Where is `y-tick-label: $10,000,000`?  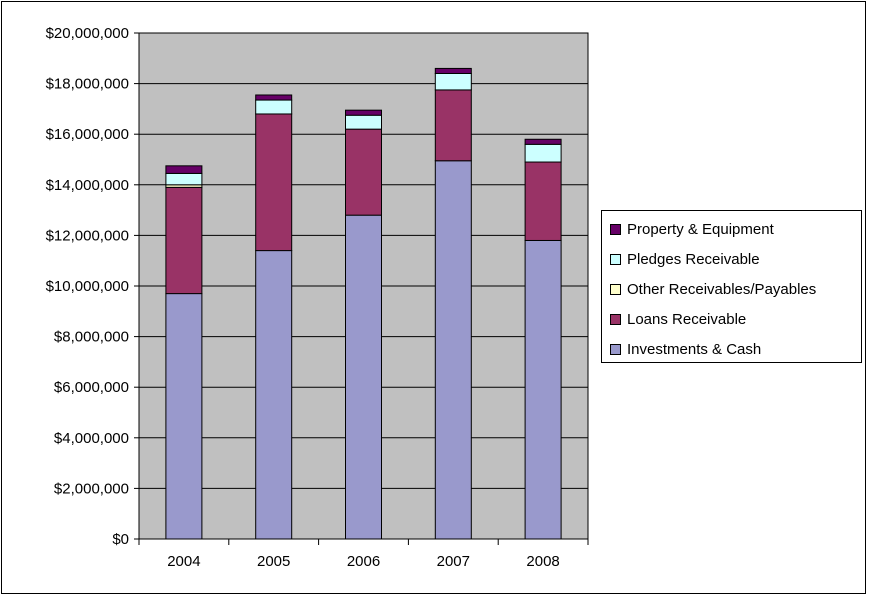
y-tick-label: $10,000,000 is located at coordinates (87, 286).